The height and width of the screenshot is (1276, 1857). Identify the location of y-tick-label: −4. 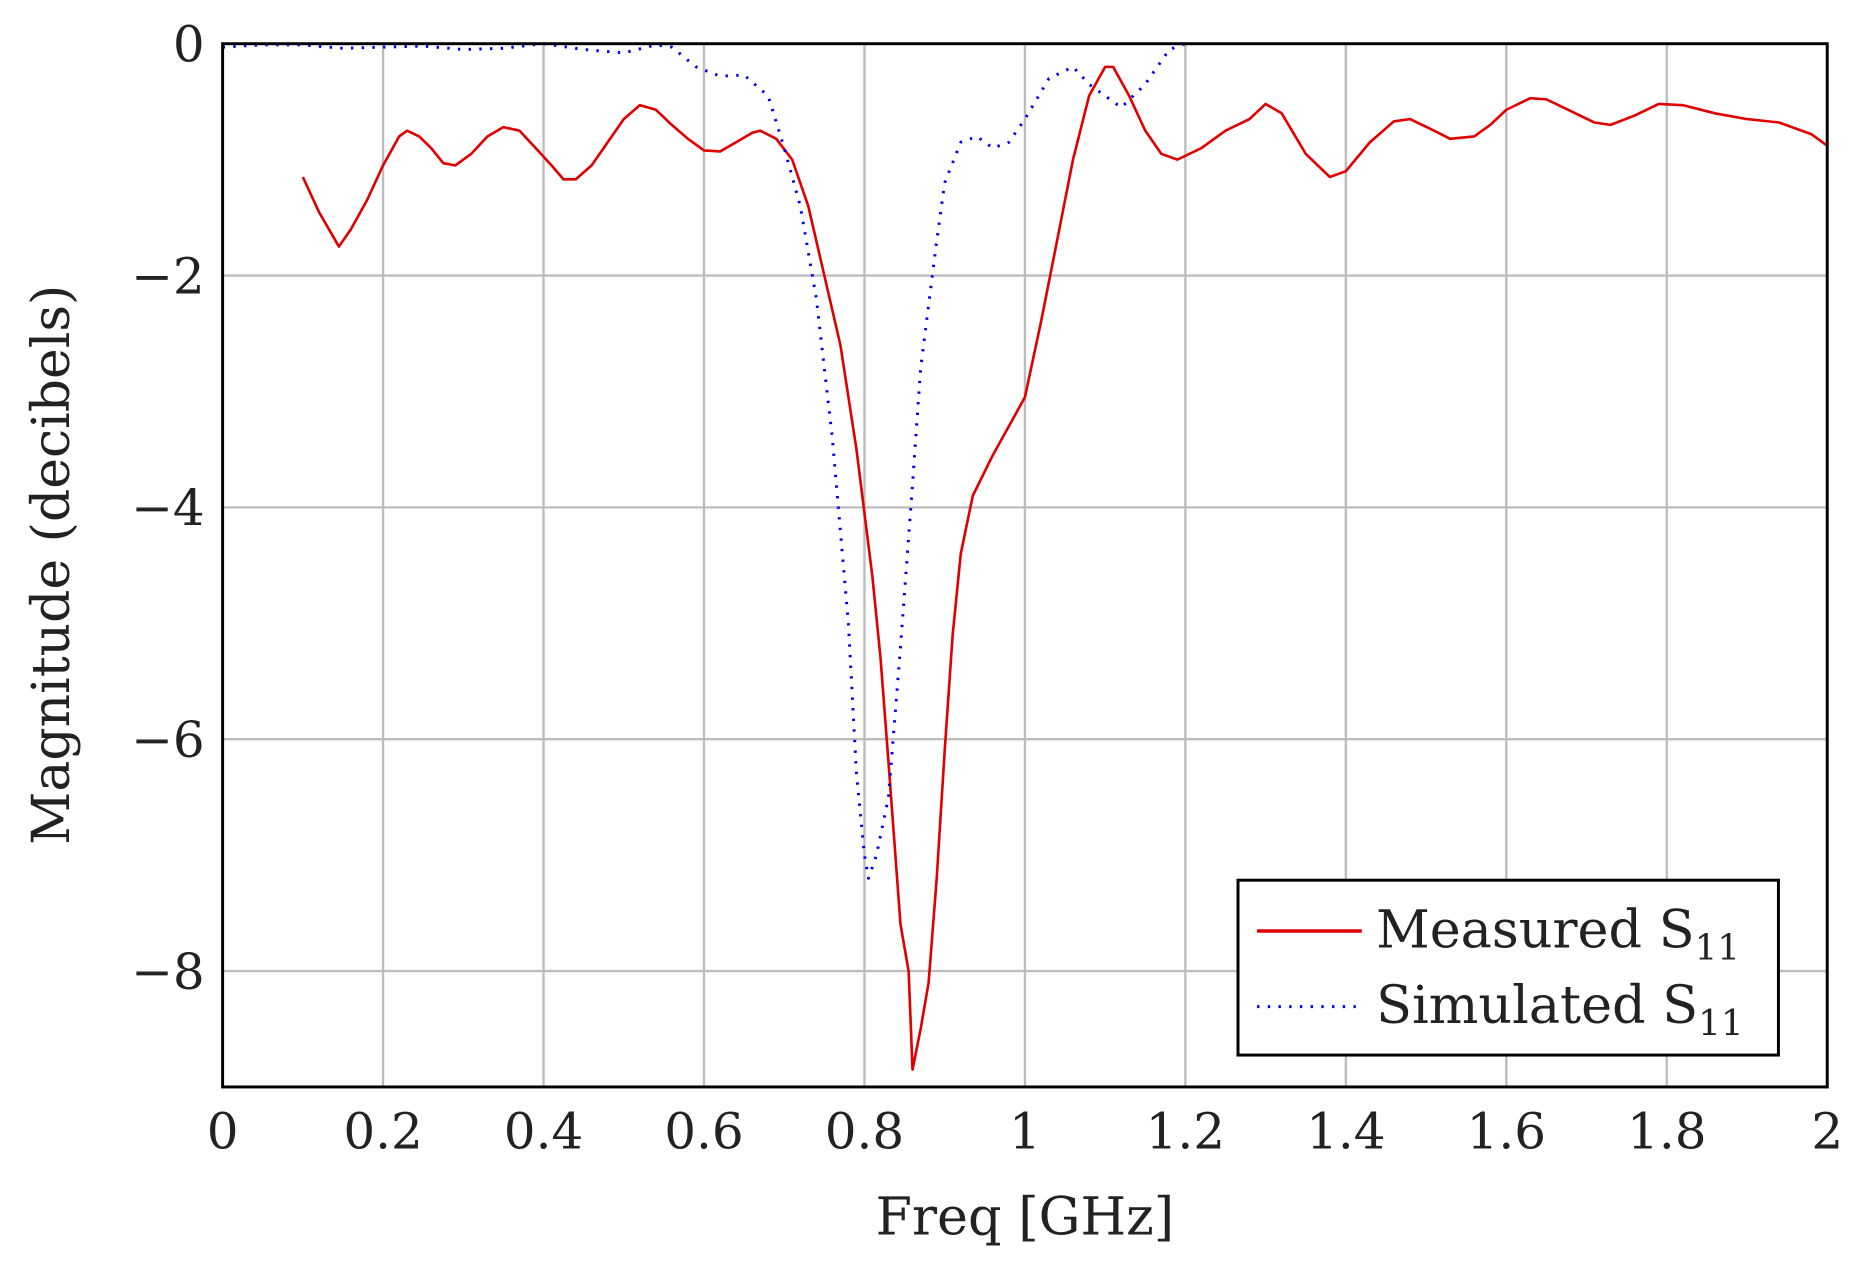
(168, 508).